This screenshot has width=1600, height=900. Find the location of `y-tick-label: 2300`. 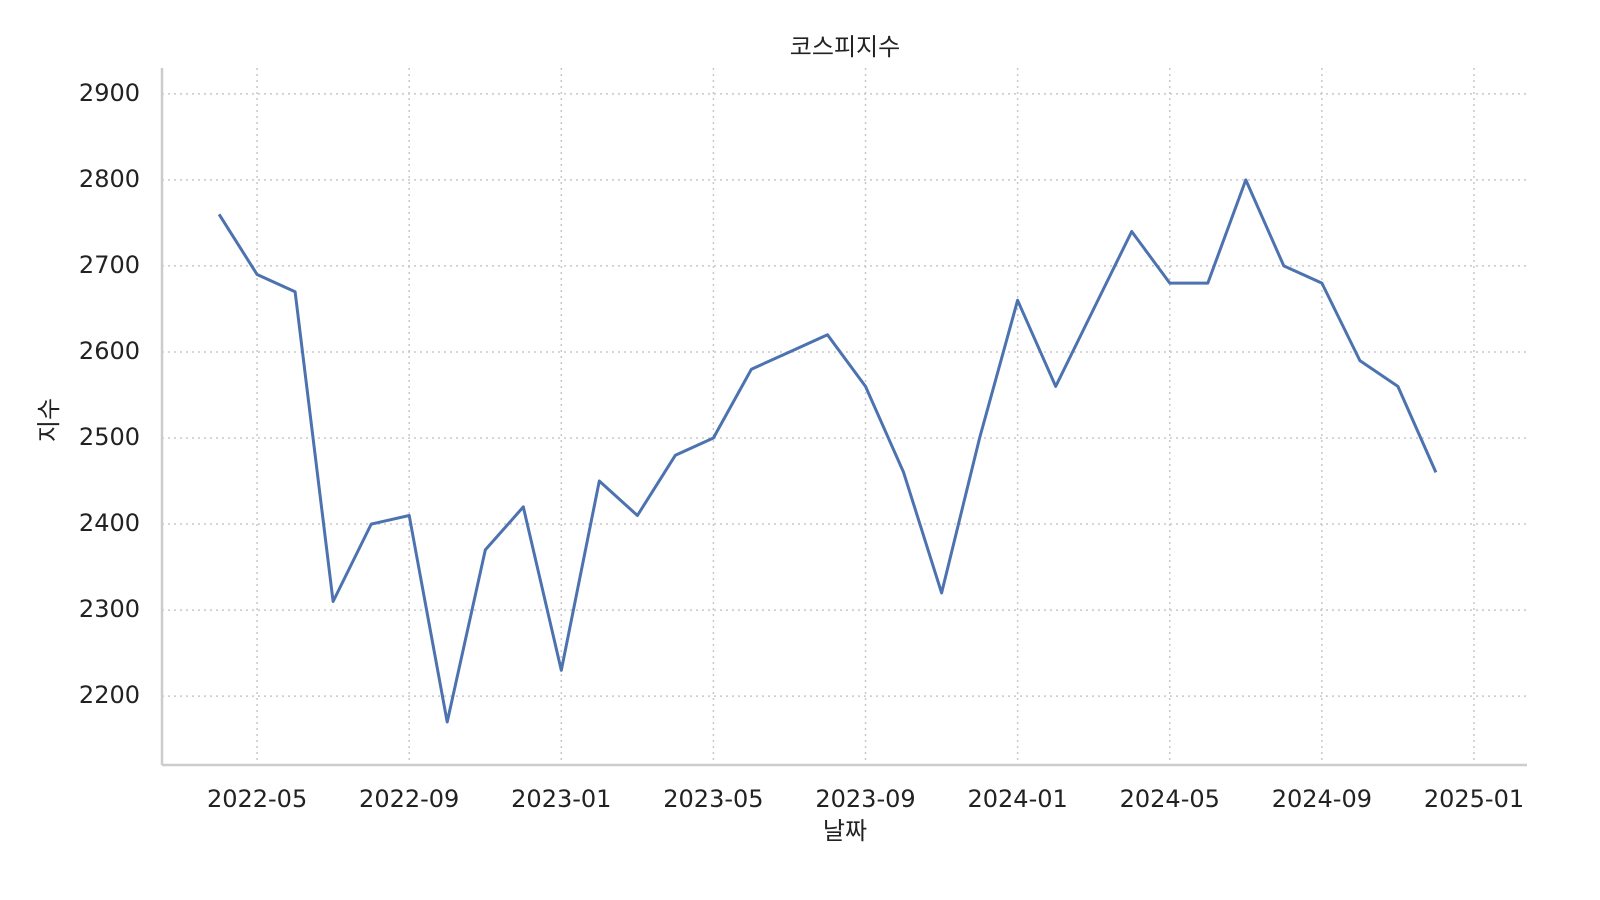

y-tick-label: 2300 is located at coordinates (109, 609).